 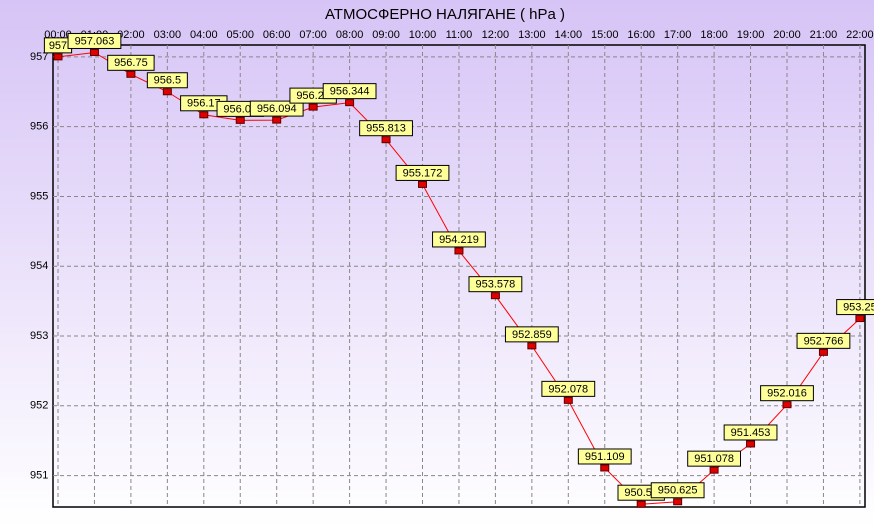 I want to click on data-label: 953.25, so click(x=858, y=307).